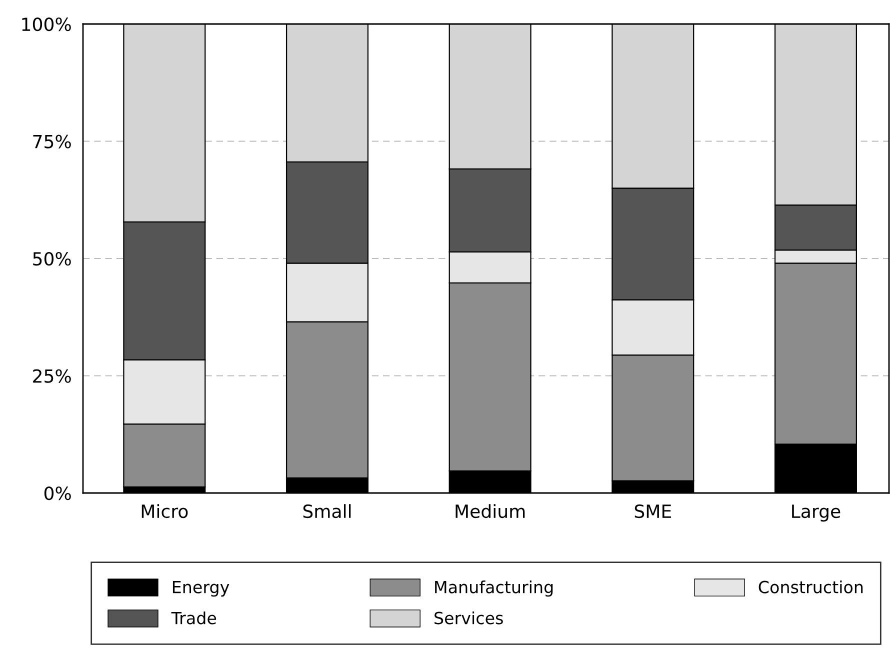  I want to click on x-tick-label: Small, so click(327, 511).